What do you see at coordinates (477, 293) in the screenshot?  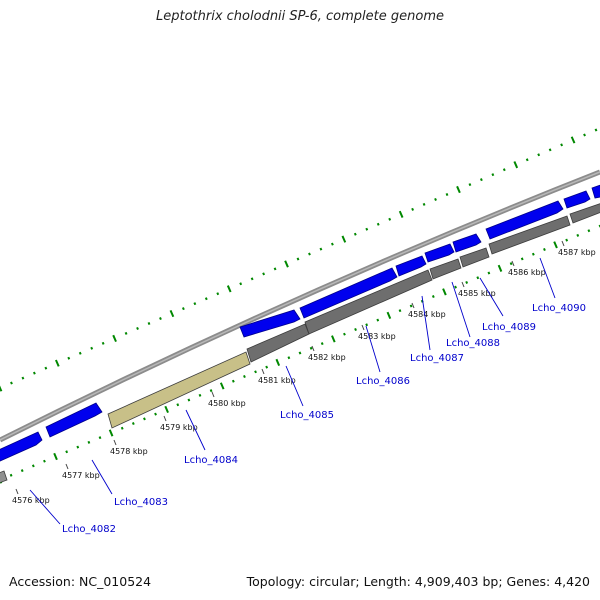 I see `kbp-label: 4585 kbp` at bounding box center [477, 293].